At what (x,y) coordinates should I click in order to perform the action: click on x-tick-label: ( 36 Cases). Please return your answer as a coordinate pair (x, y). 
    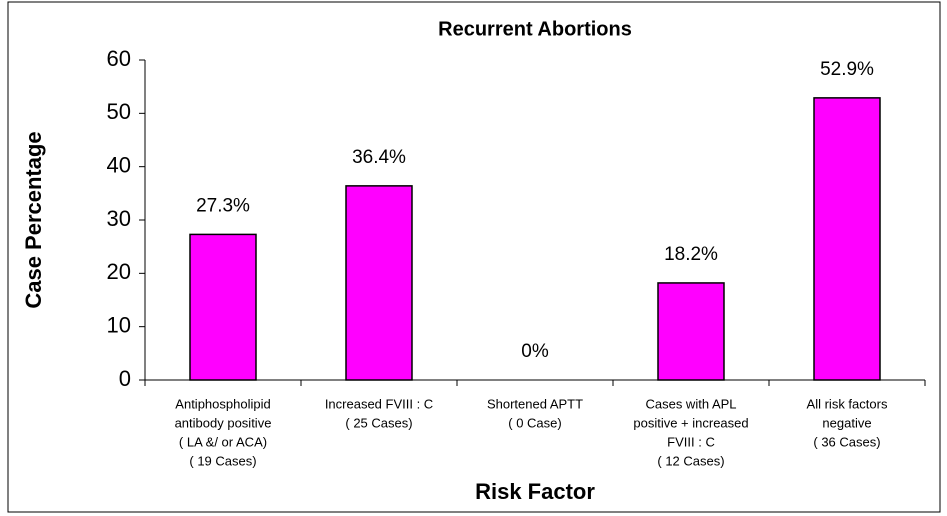
    Looking at the image, I should click on (846, 441).